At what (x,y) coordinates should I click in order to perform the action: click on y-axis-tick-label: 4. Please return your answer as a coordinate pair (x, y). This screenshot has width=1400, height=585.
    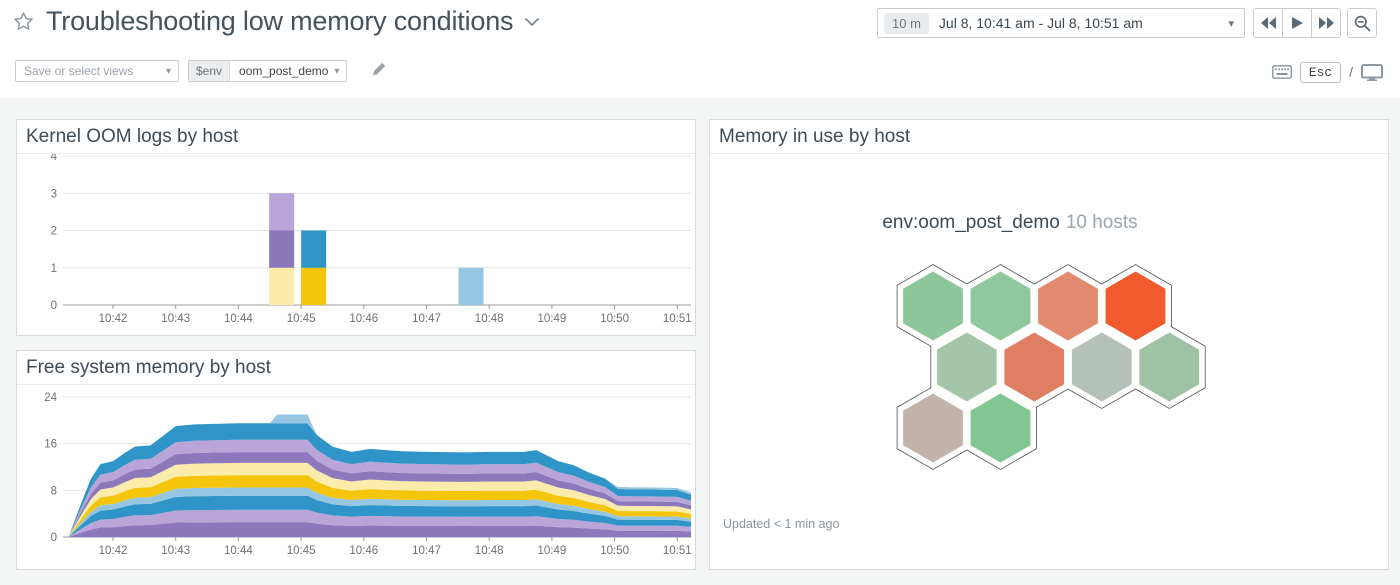
    Looking at the image, I should click on (54, 158).